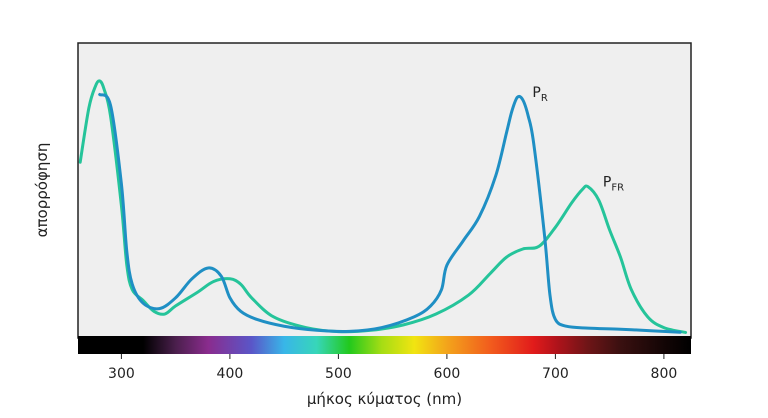 This screenshot has height=418, width=768. I want to click on x-tick-label-400: 400, so click(230, 374).